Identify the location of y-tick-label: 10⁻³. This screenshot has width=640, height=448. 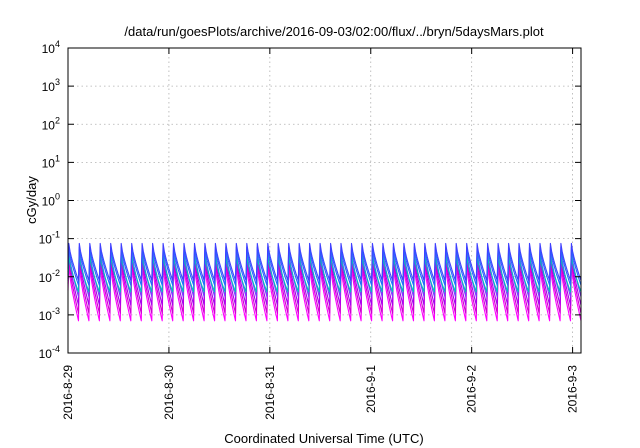
(49, 314).